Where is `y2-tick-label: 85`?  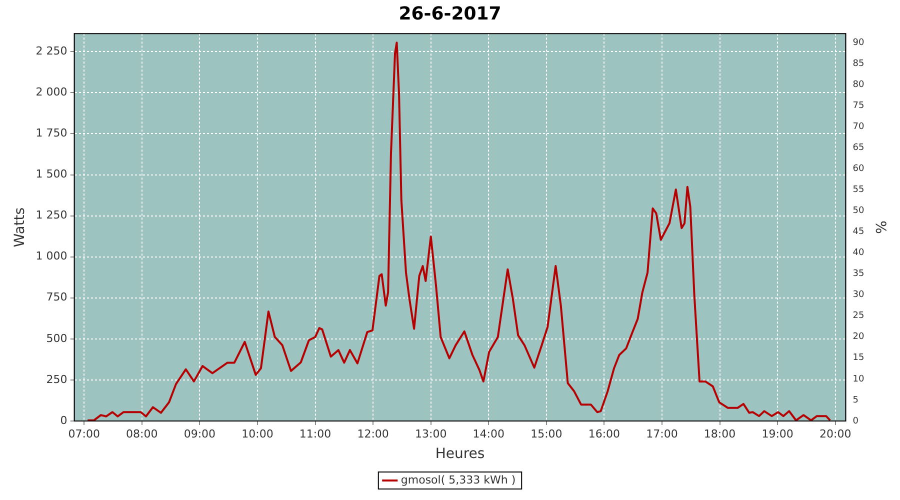 y2-tick-label: 85 is located at coordinates (858, 63).